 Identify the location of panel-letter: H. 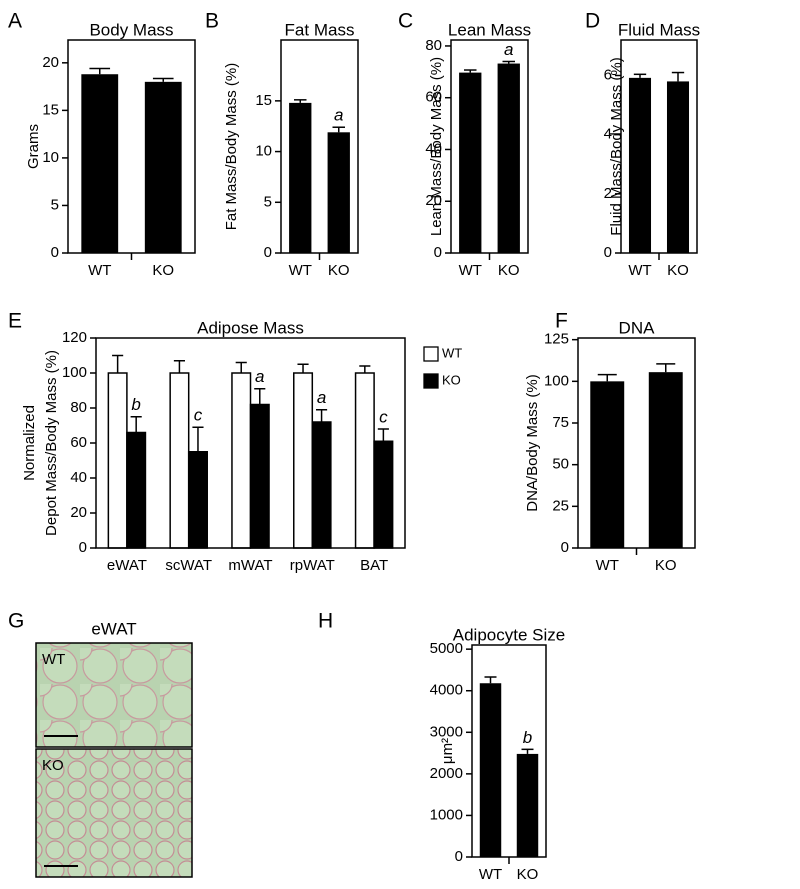
(325, 621).